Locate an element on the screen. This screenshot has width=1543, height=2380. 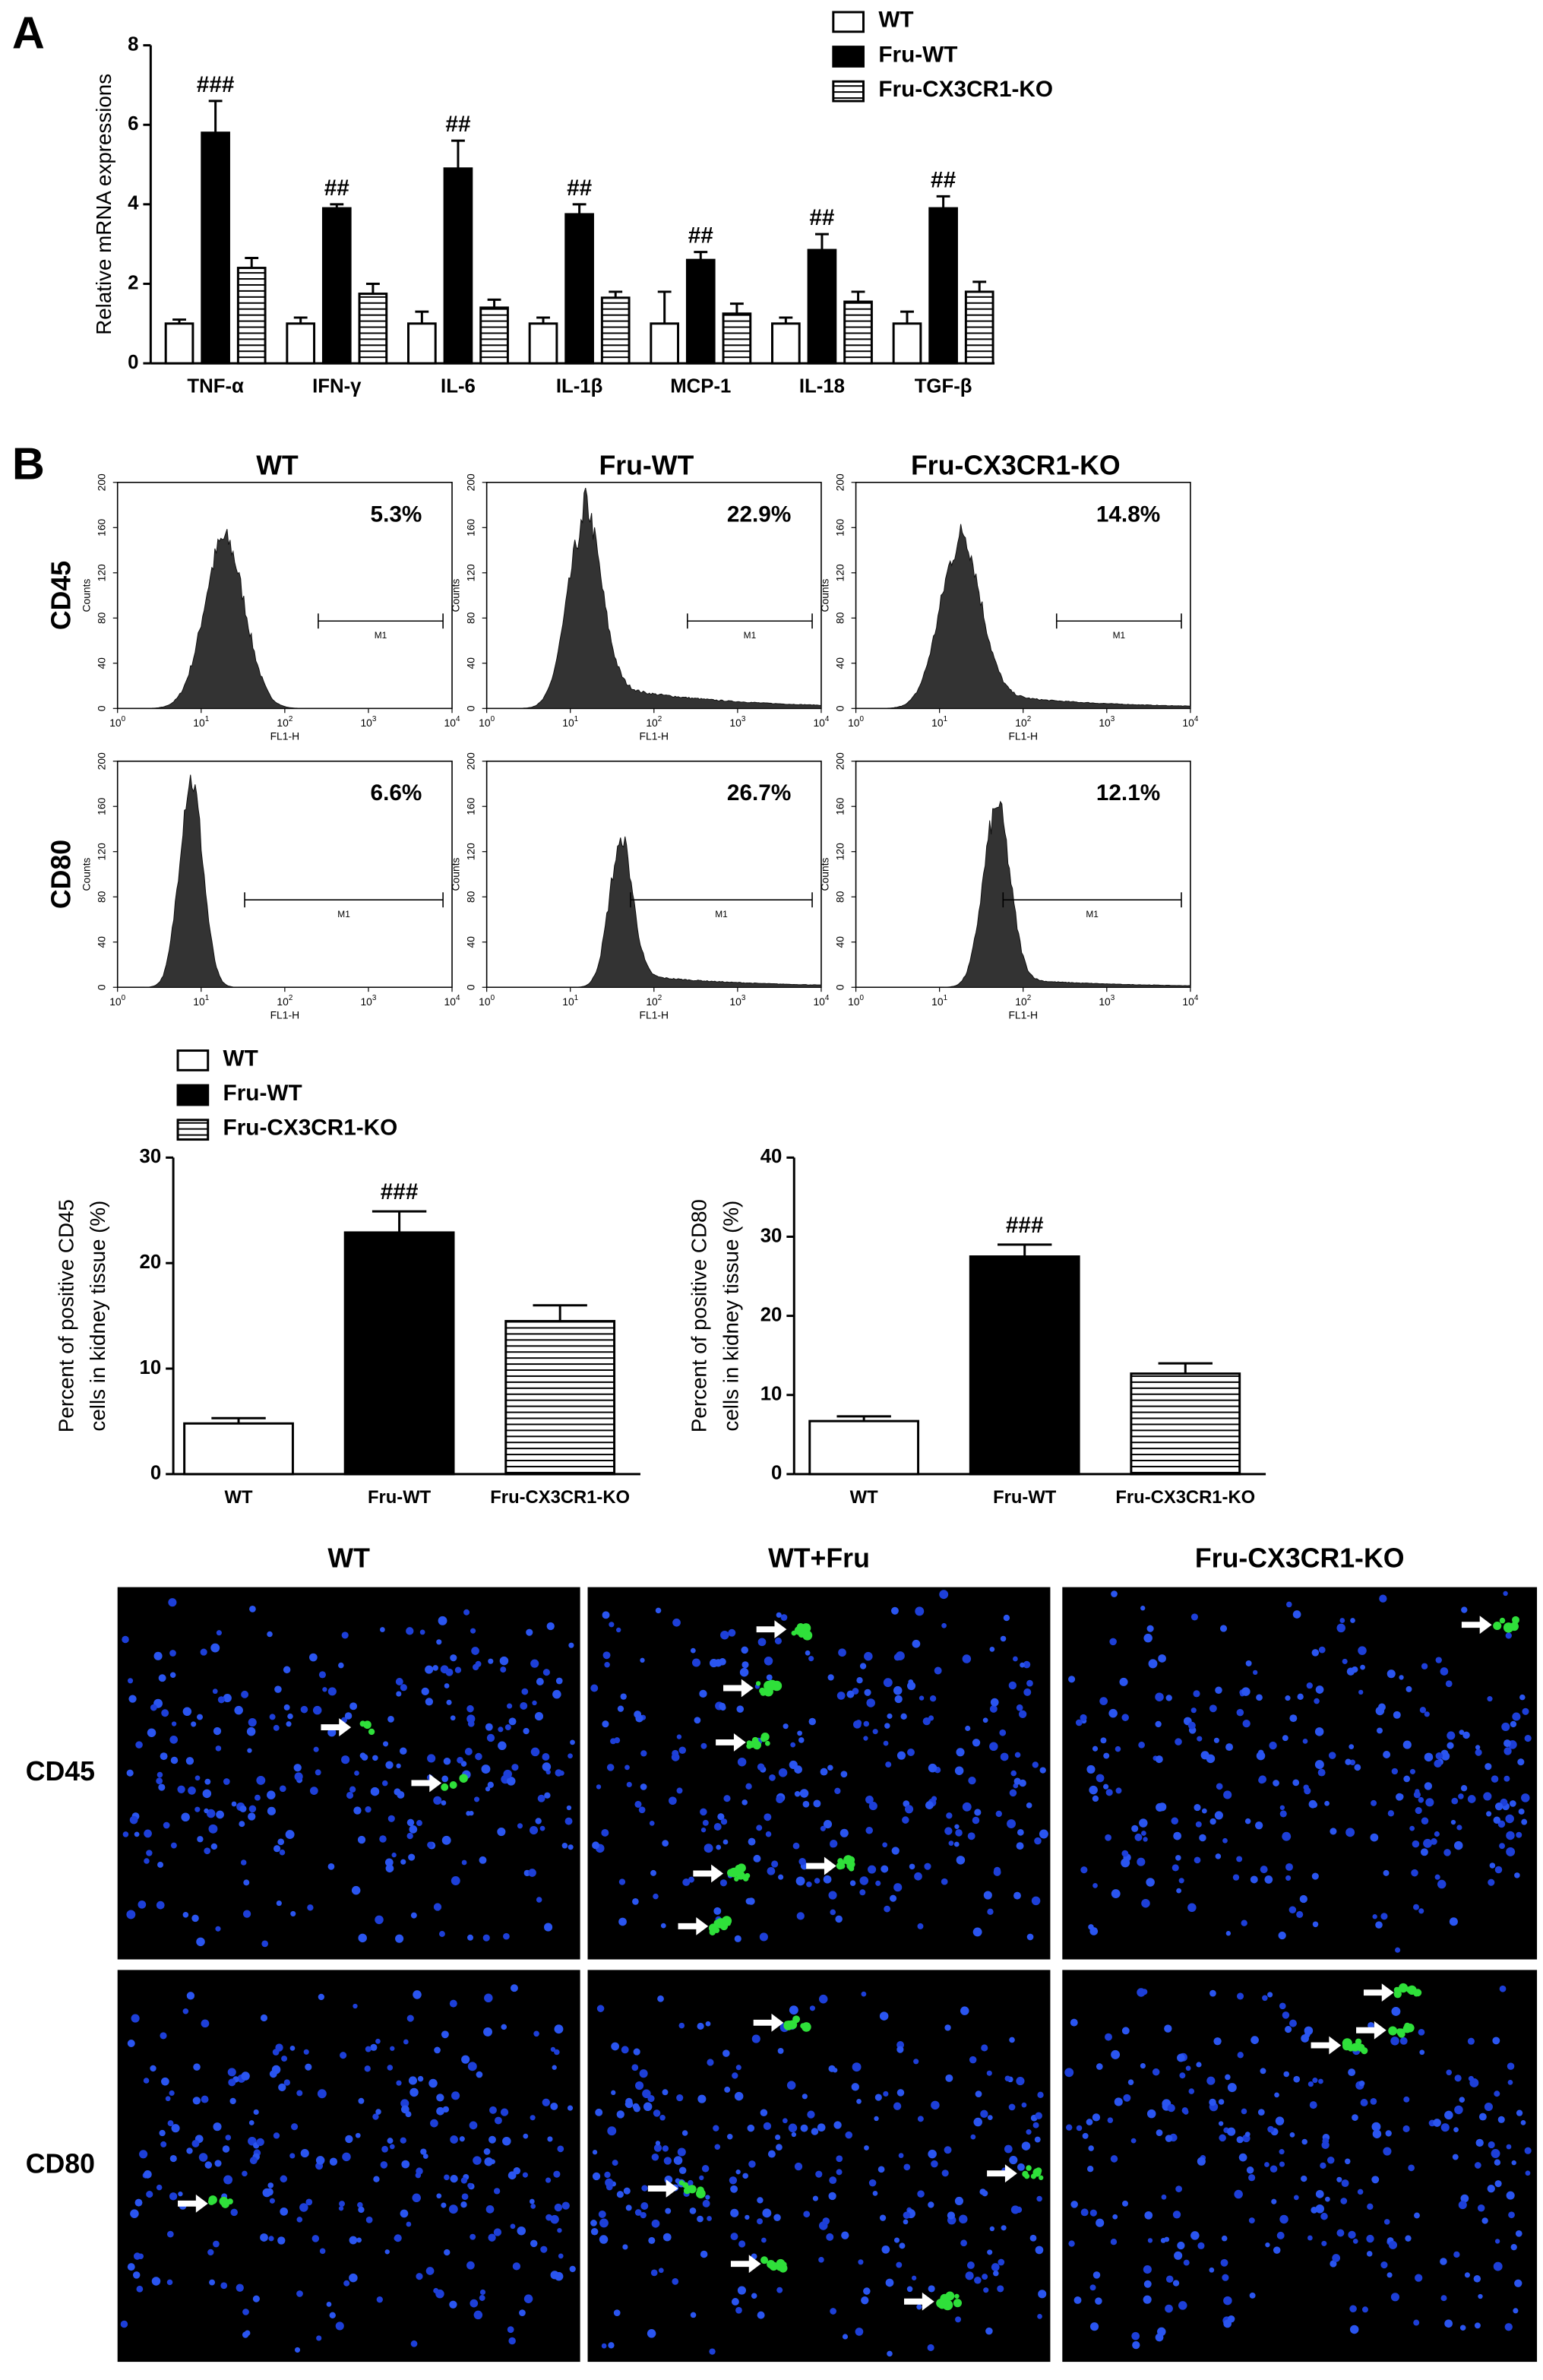
bar is located at coordinates (422, 343).